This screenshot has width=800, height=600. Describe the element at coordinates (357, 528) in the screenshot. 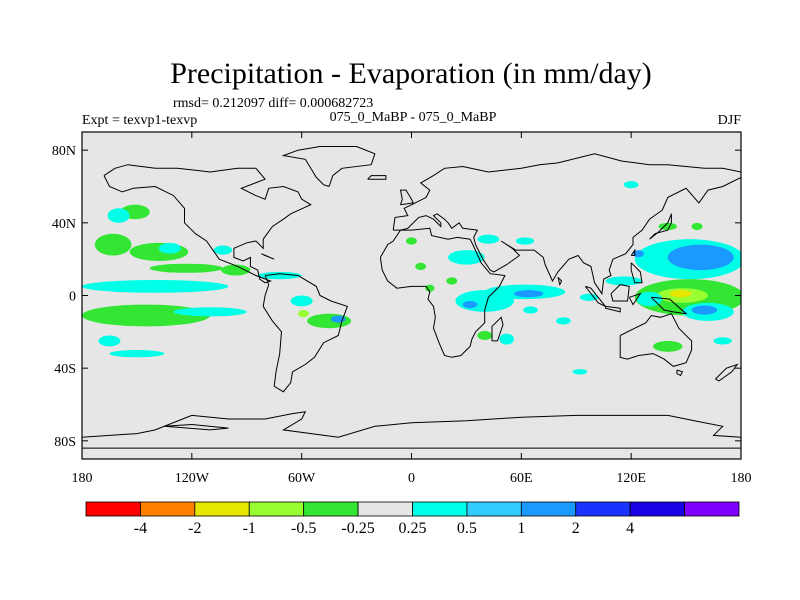

I see `colorbar-label: -0.25` at that location.